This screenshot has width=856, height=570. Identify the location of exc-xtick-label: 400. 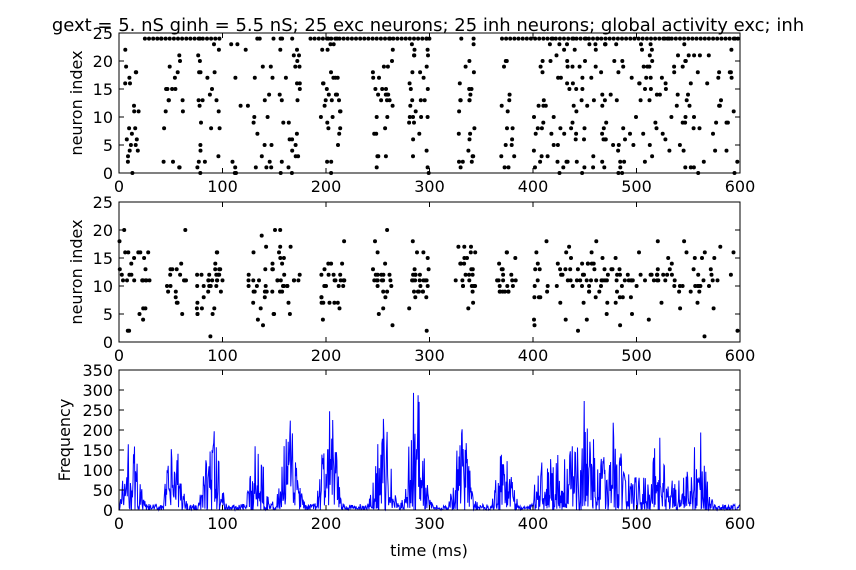
(533, 186).